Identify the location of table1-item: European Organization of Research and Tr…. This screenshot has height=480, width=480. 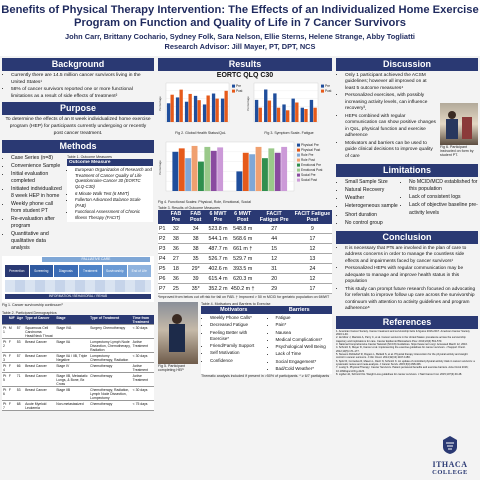
(113, 178).